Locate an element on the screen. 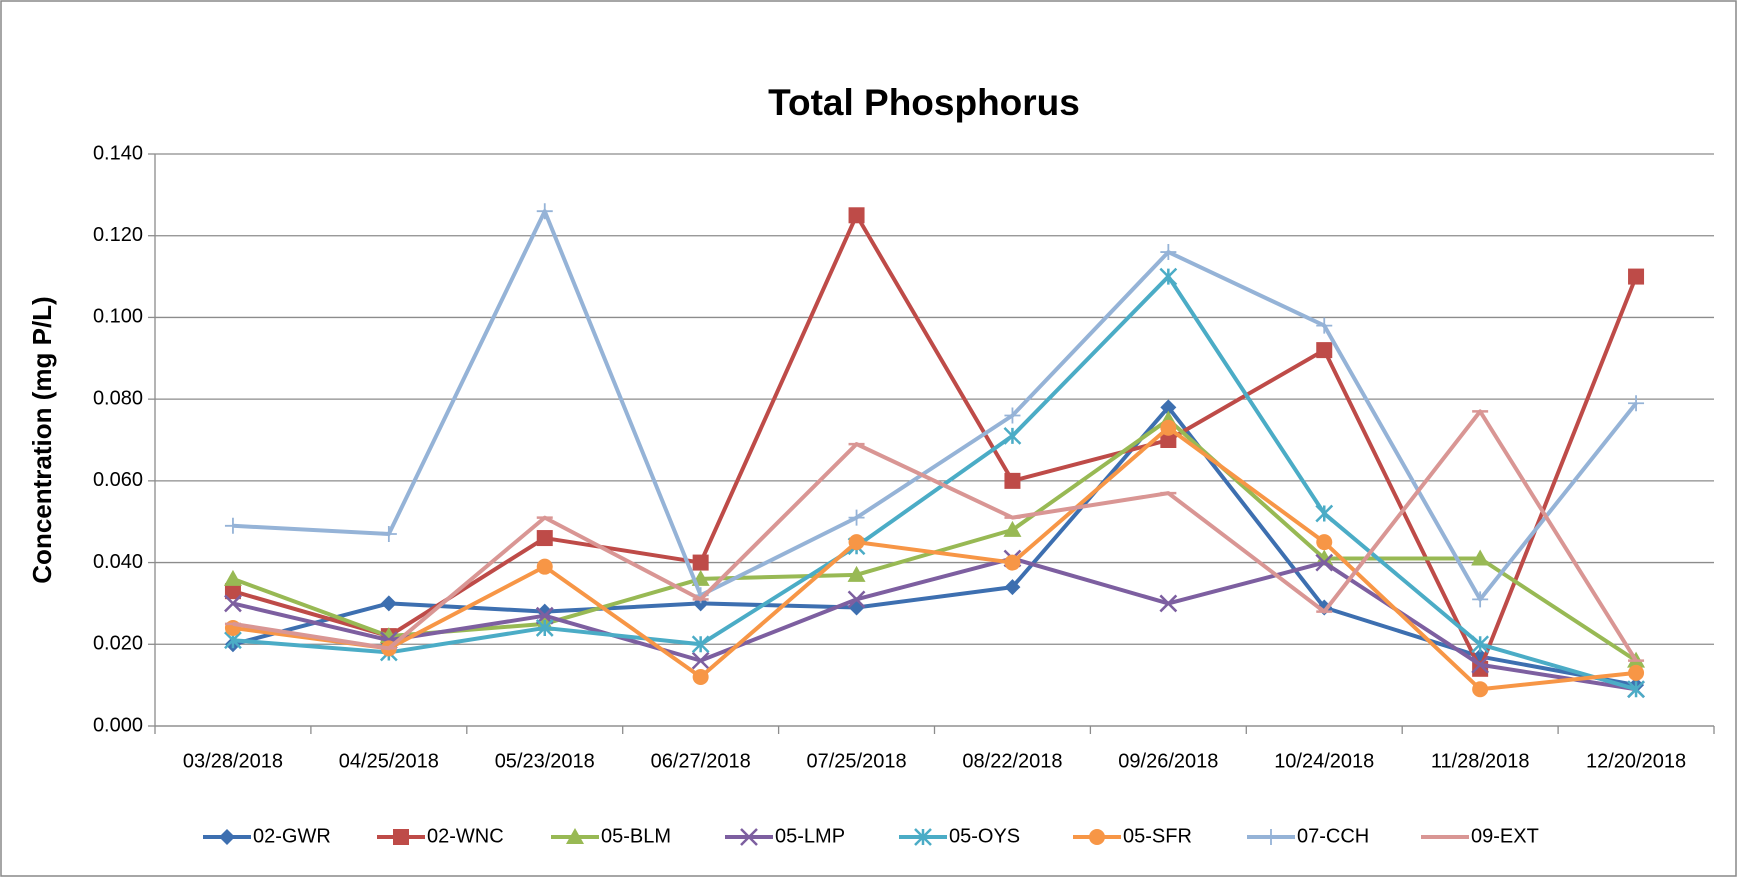  legend-item: 05-OYS is located at coordinates (959, 836).